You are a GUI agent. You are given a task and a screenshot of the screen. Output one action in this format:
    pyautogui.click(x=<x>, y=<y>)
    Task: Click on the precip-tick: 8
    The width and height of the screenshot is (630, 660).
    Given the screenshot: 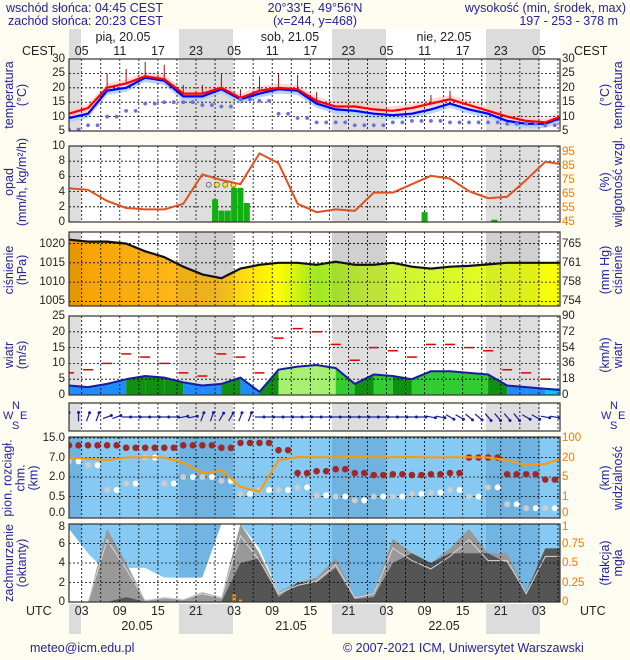 What is the action you would take?
    pyautogui.click(x=61, y=161)
    